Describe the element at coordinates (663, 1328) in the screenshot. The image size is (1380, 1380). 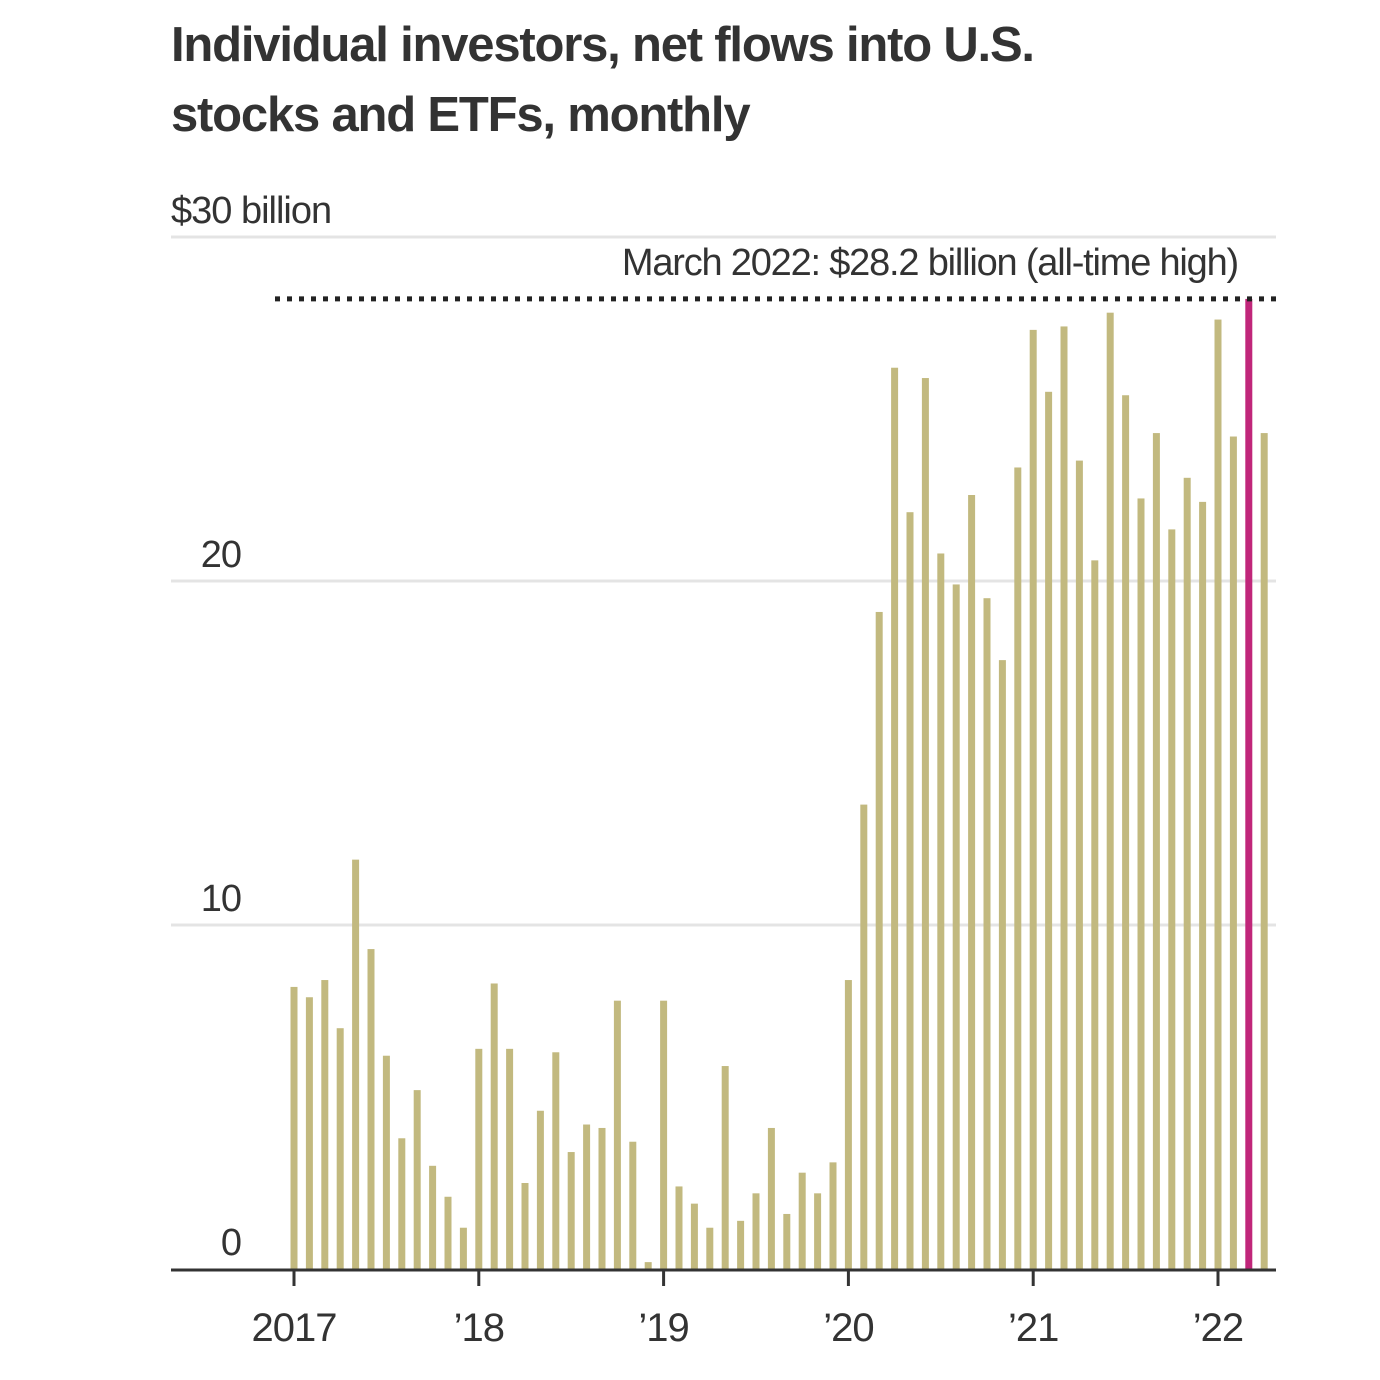
I see `x-tick-label: ’19` at that location.